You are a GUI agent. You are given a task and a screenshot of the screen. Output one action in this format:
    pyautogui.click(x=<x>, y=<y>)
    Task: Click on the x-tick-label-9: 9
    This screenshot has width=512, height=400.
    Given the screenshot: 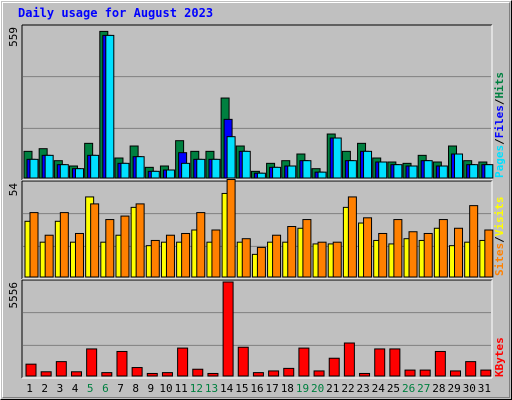 What is the action you would take?
    pyautogui.click(x=151, y=388)
    